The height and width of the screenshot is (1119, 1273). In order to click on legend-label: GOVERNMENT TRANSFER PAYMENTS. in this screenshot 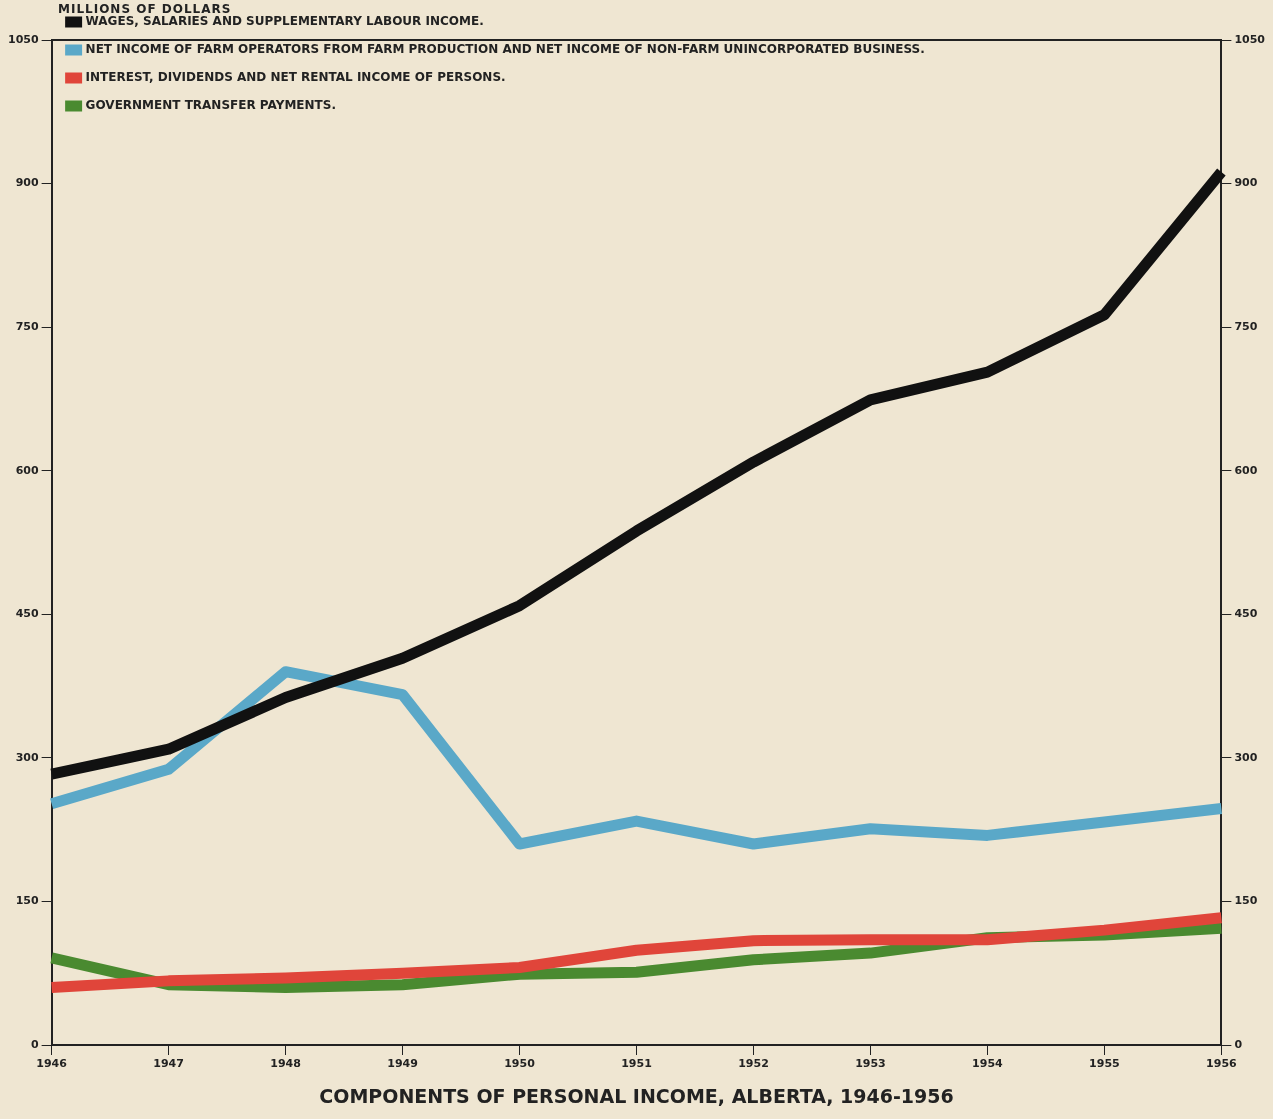, I will do `click(210, 105)`.